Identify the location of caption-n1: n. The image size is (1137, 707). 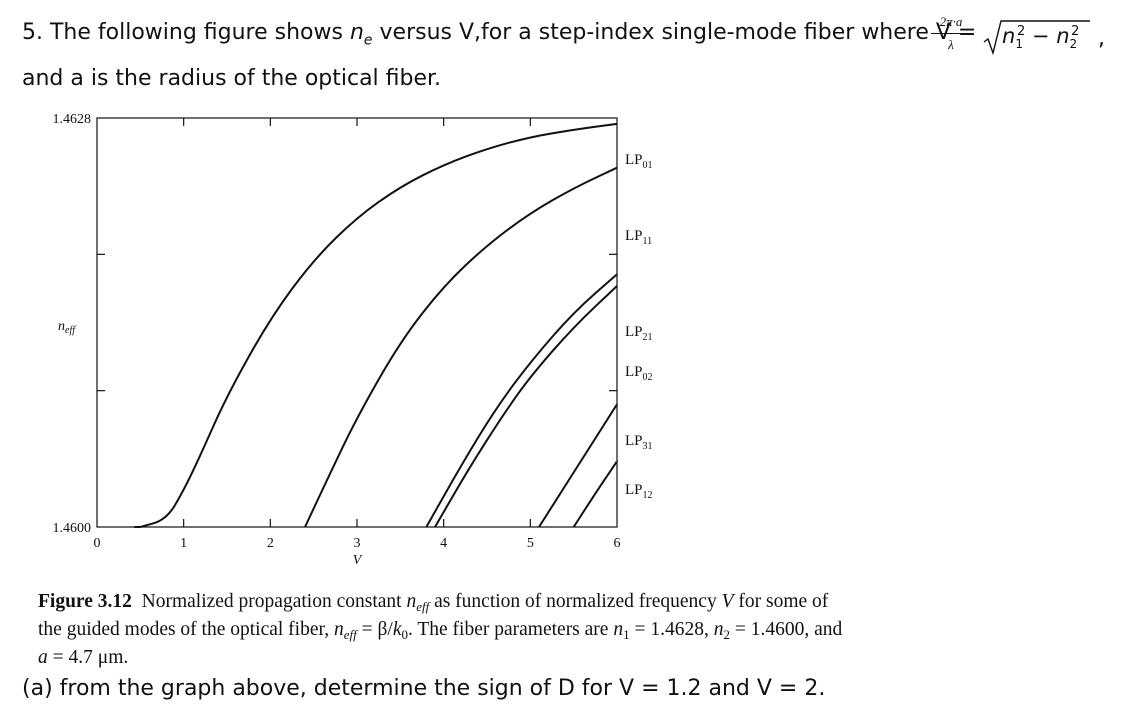
(618, 629).